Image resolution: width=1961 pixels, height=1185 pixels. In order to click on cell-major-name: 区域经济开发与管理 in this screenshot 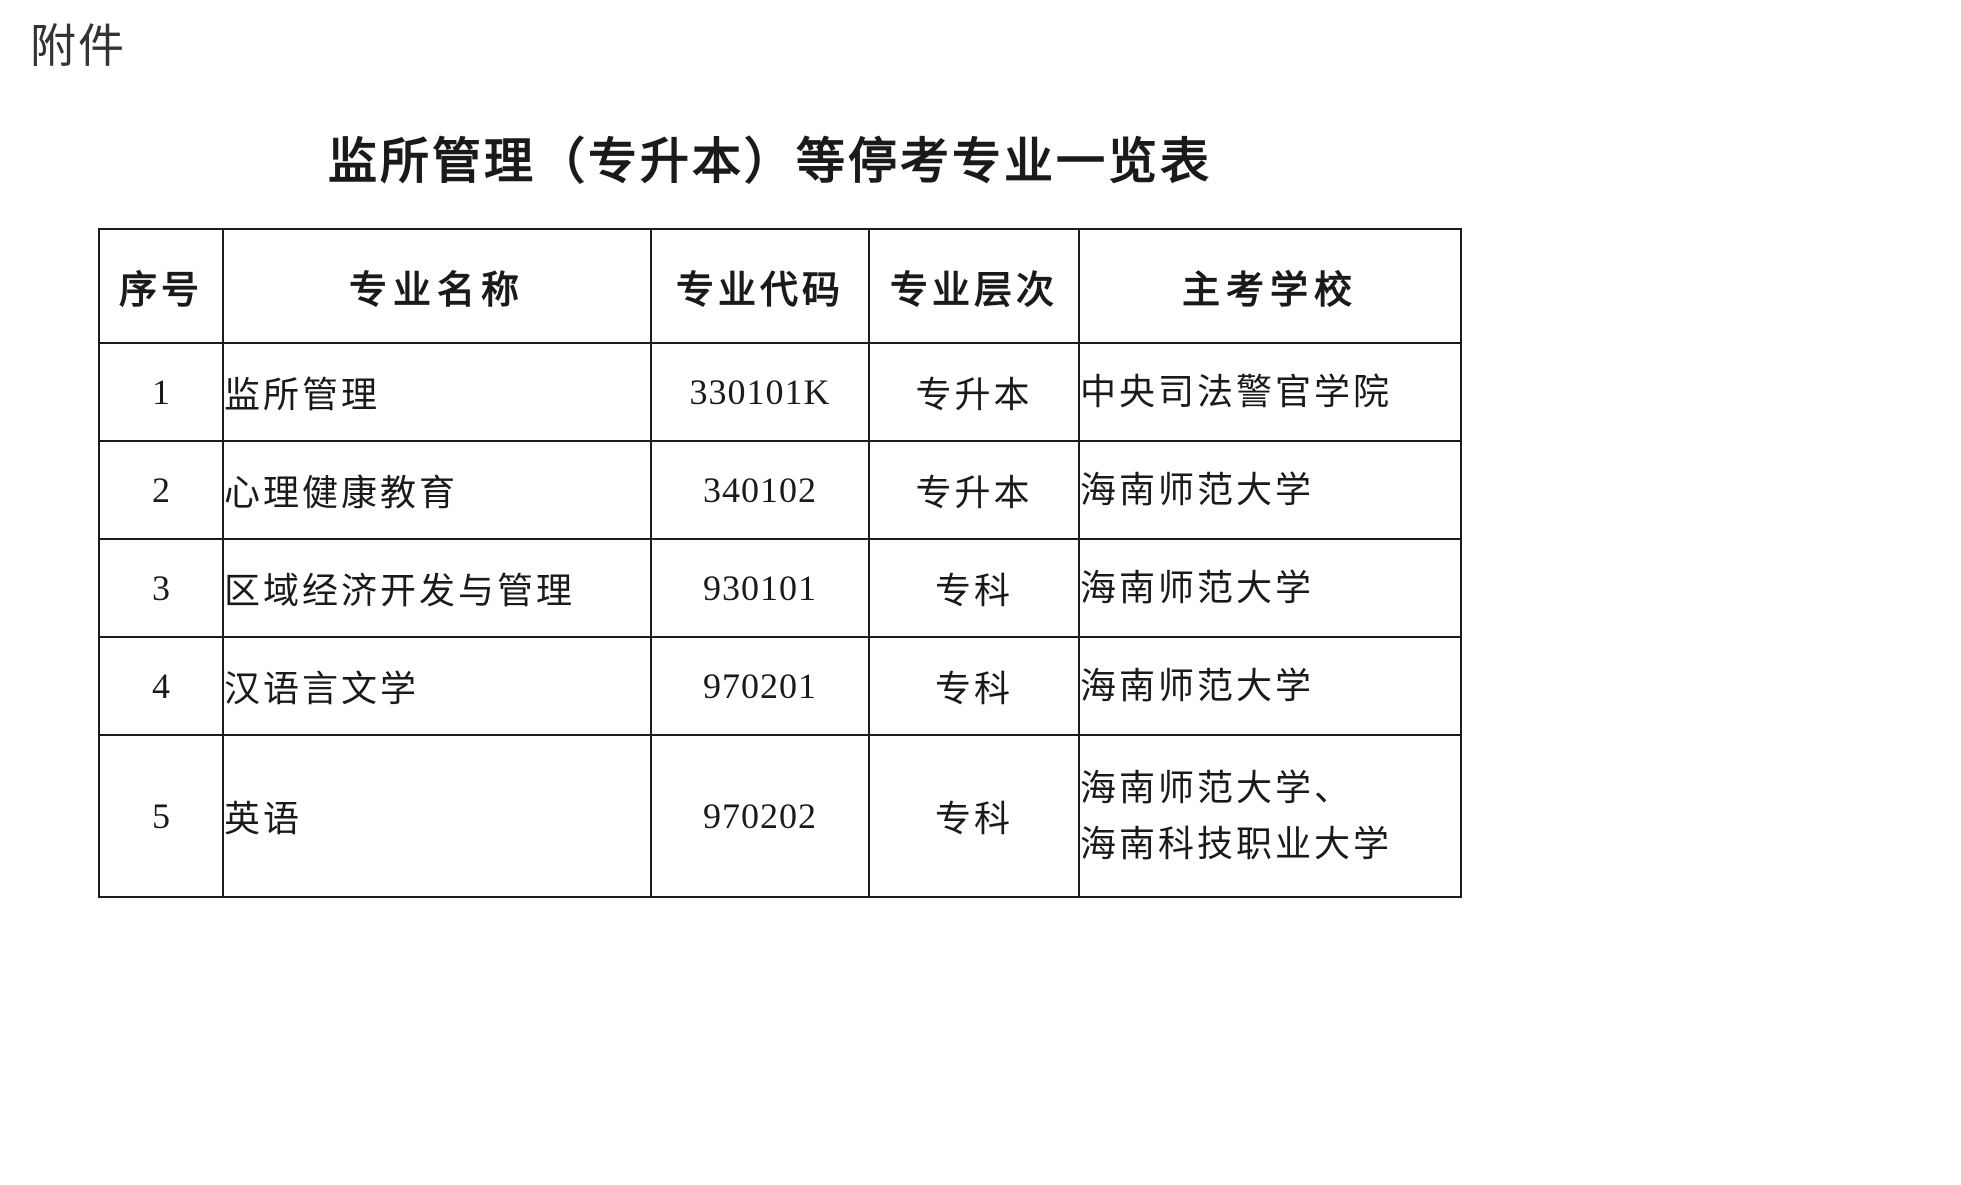, I will do `click(437, 588)`.